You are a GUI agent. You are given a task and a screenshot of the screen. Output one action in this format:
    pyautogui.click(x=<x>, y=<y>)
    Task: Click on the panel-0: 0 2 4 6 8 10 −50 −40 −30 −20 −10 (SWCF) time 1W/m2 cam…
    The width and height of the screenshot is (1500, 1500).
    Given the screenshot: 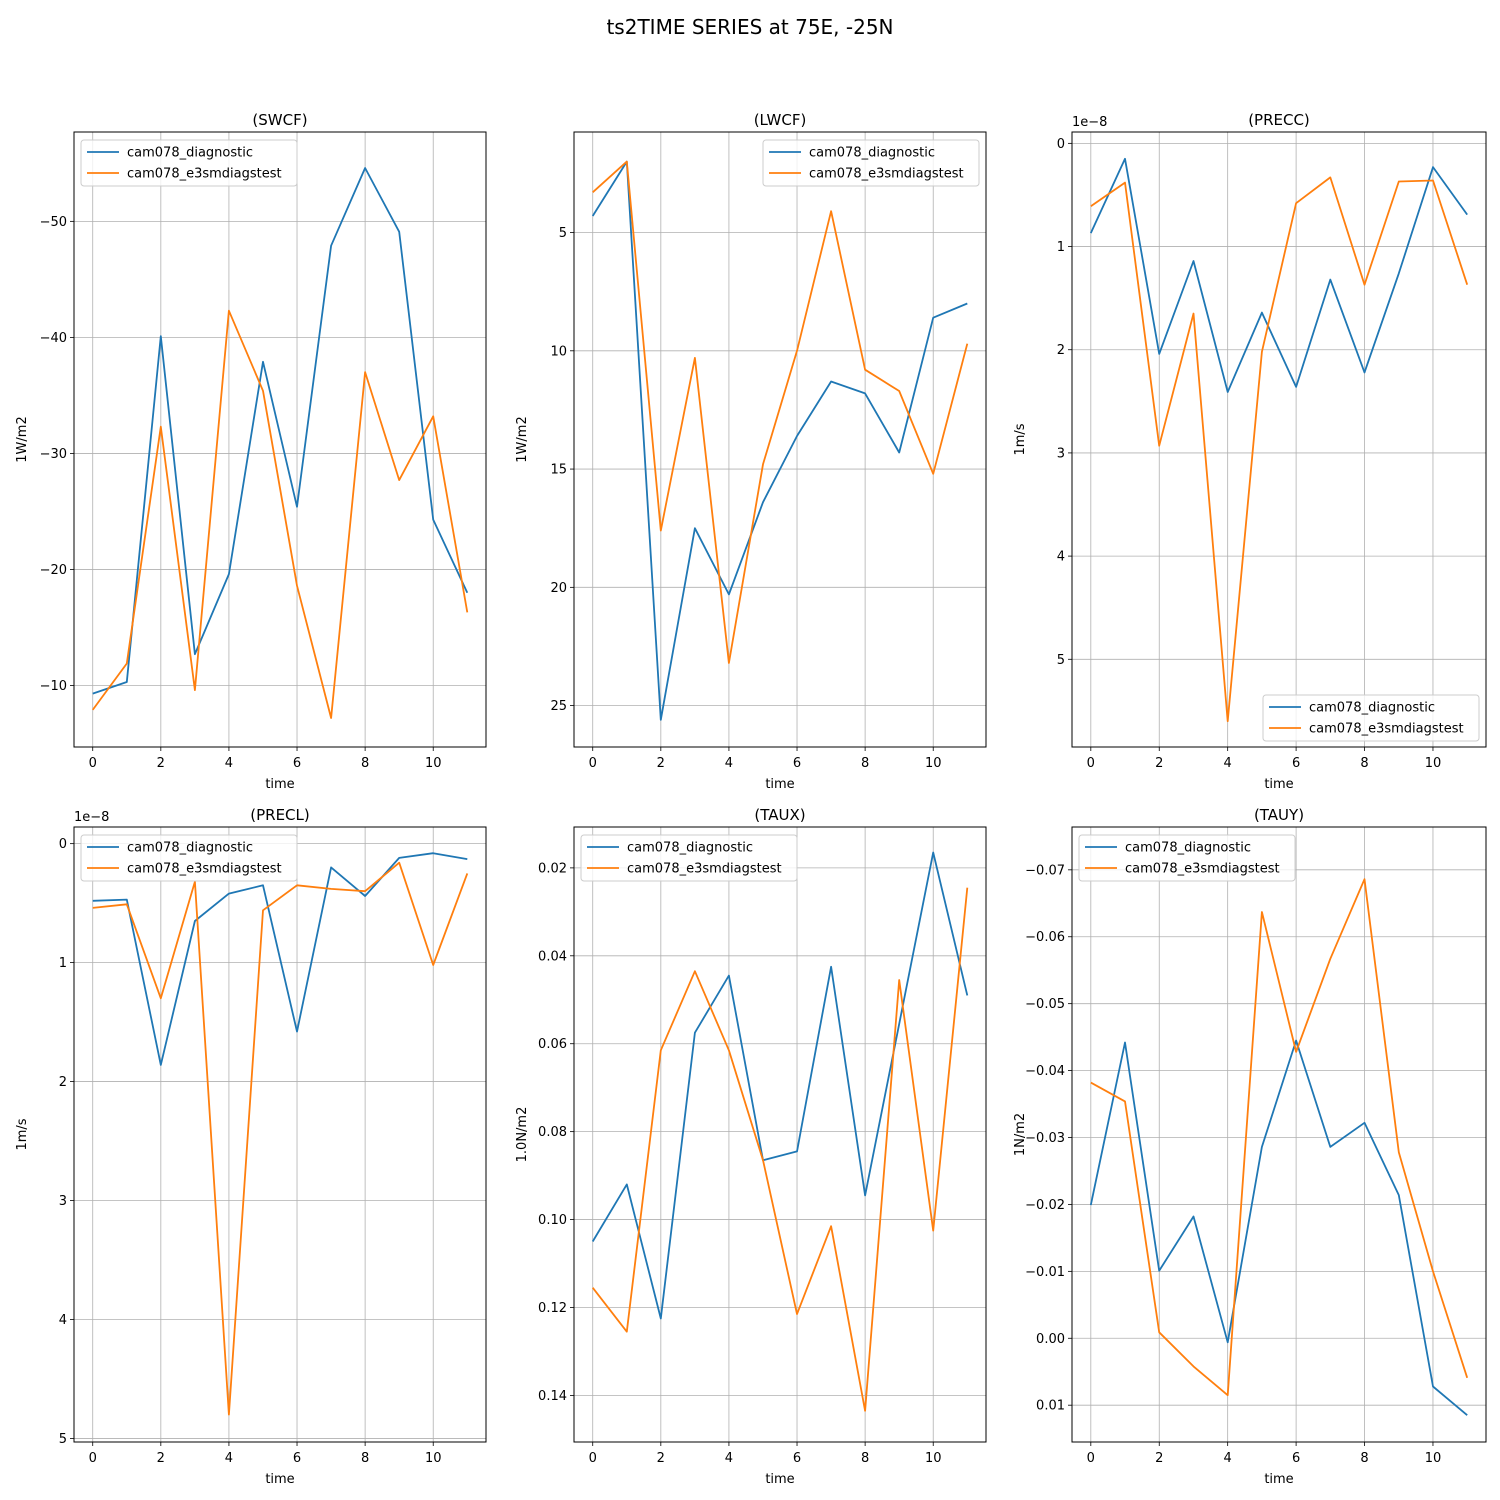 What is the action you would take?
    pyautogui.click(x=251, y=451)
    